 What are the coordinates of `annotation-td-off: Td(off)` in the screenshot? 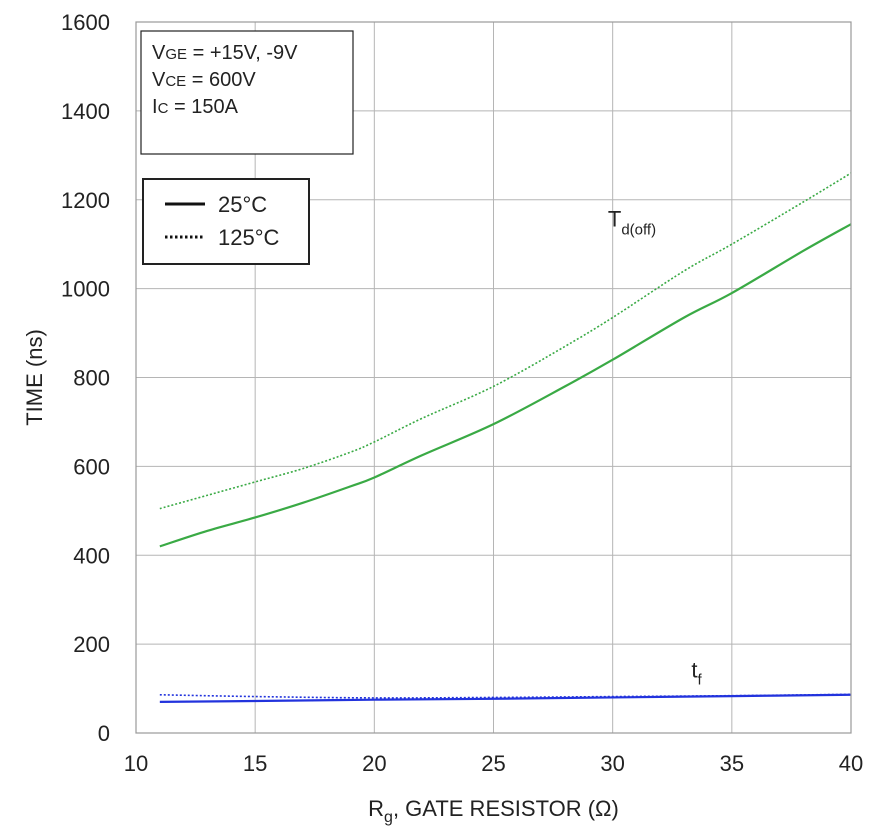 It's located at (632, 222).